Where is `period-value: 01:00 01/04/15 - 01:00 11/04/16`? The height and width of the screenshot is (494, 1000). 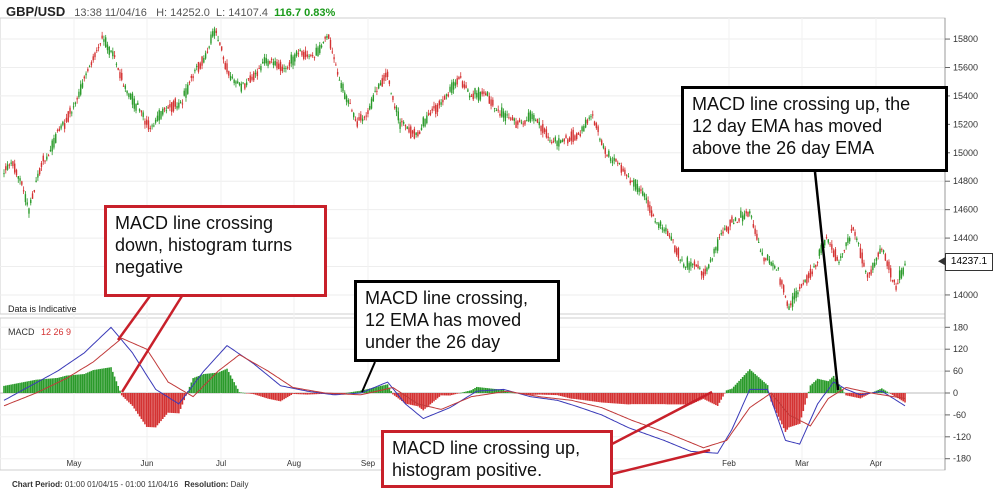 period-value: 01:00 01/04/15 - 01:00 11/04/16 is located at coordinates (121, 484).